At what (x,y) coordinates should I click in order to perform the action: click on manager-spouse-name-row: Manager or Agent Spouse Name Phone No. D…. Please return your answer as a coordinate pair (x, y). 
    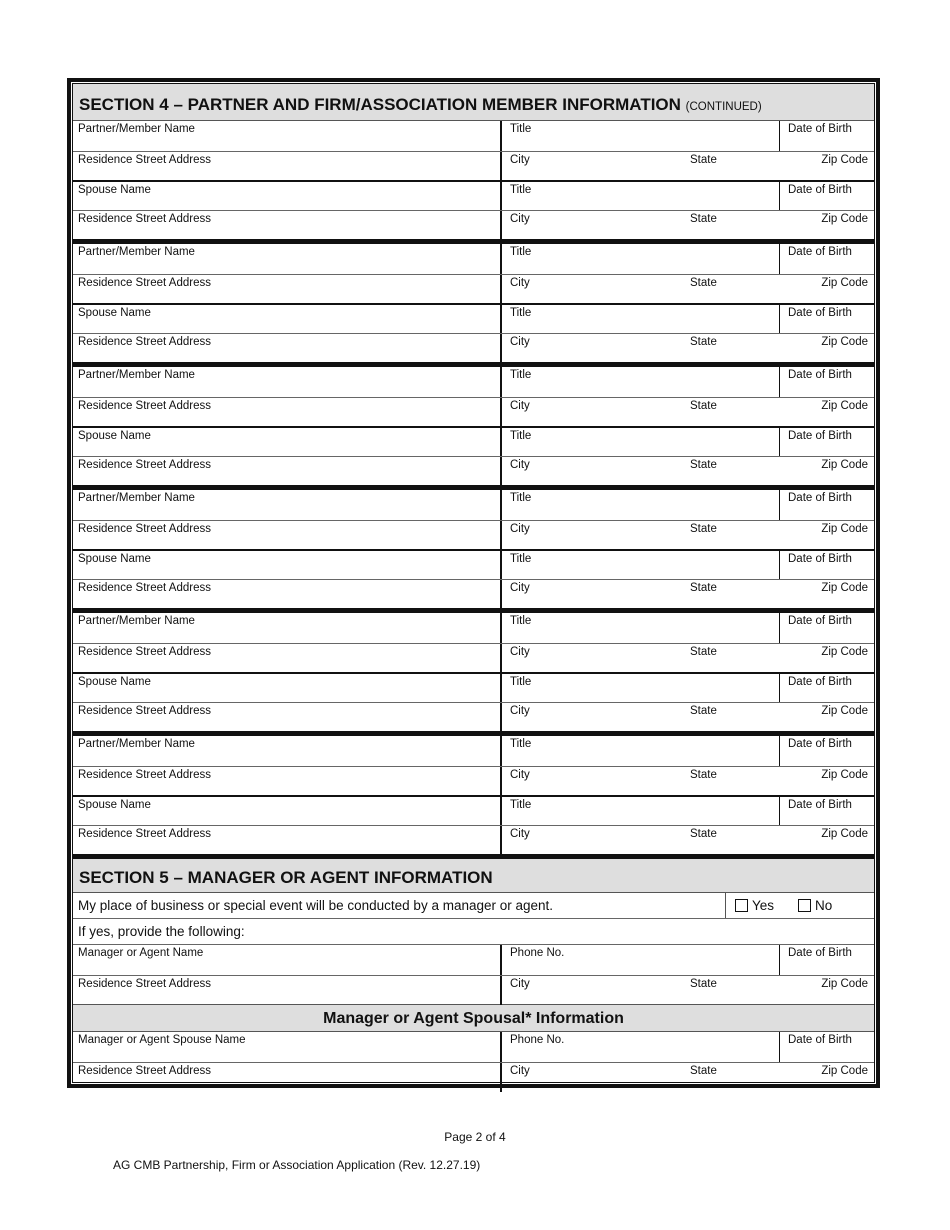
    Looking at the image, I should click on (473, 1047).